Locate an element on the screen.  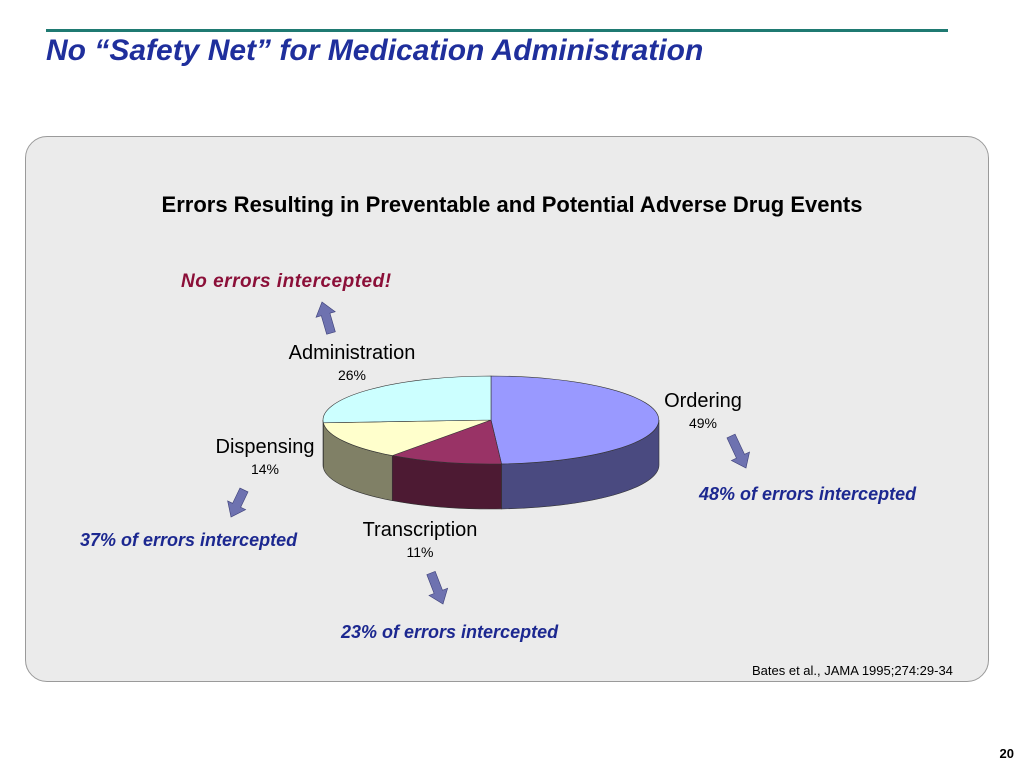
slice-label-transcription: Transcription 11% is located at coordinates (420, 540).